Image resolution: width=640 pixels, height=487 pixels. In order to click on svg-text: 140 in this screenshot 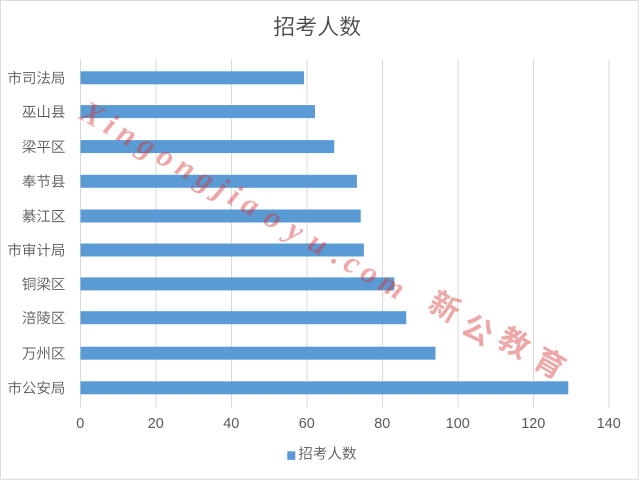, I will do `click(609, 424)`.